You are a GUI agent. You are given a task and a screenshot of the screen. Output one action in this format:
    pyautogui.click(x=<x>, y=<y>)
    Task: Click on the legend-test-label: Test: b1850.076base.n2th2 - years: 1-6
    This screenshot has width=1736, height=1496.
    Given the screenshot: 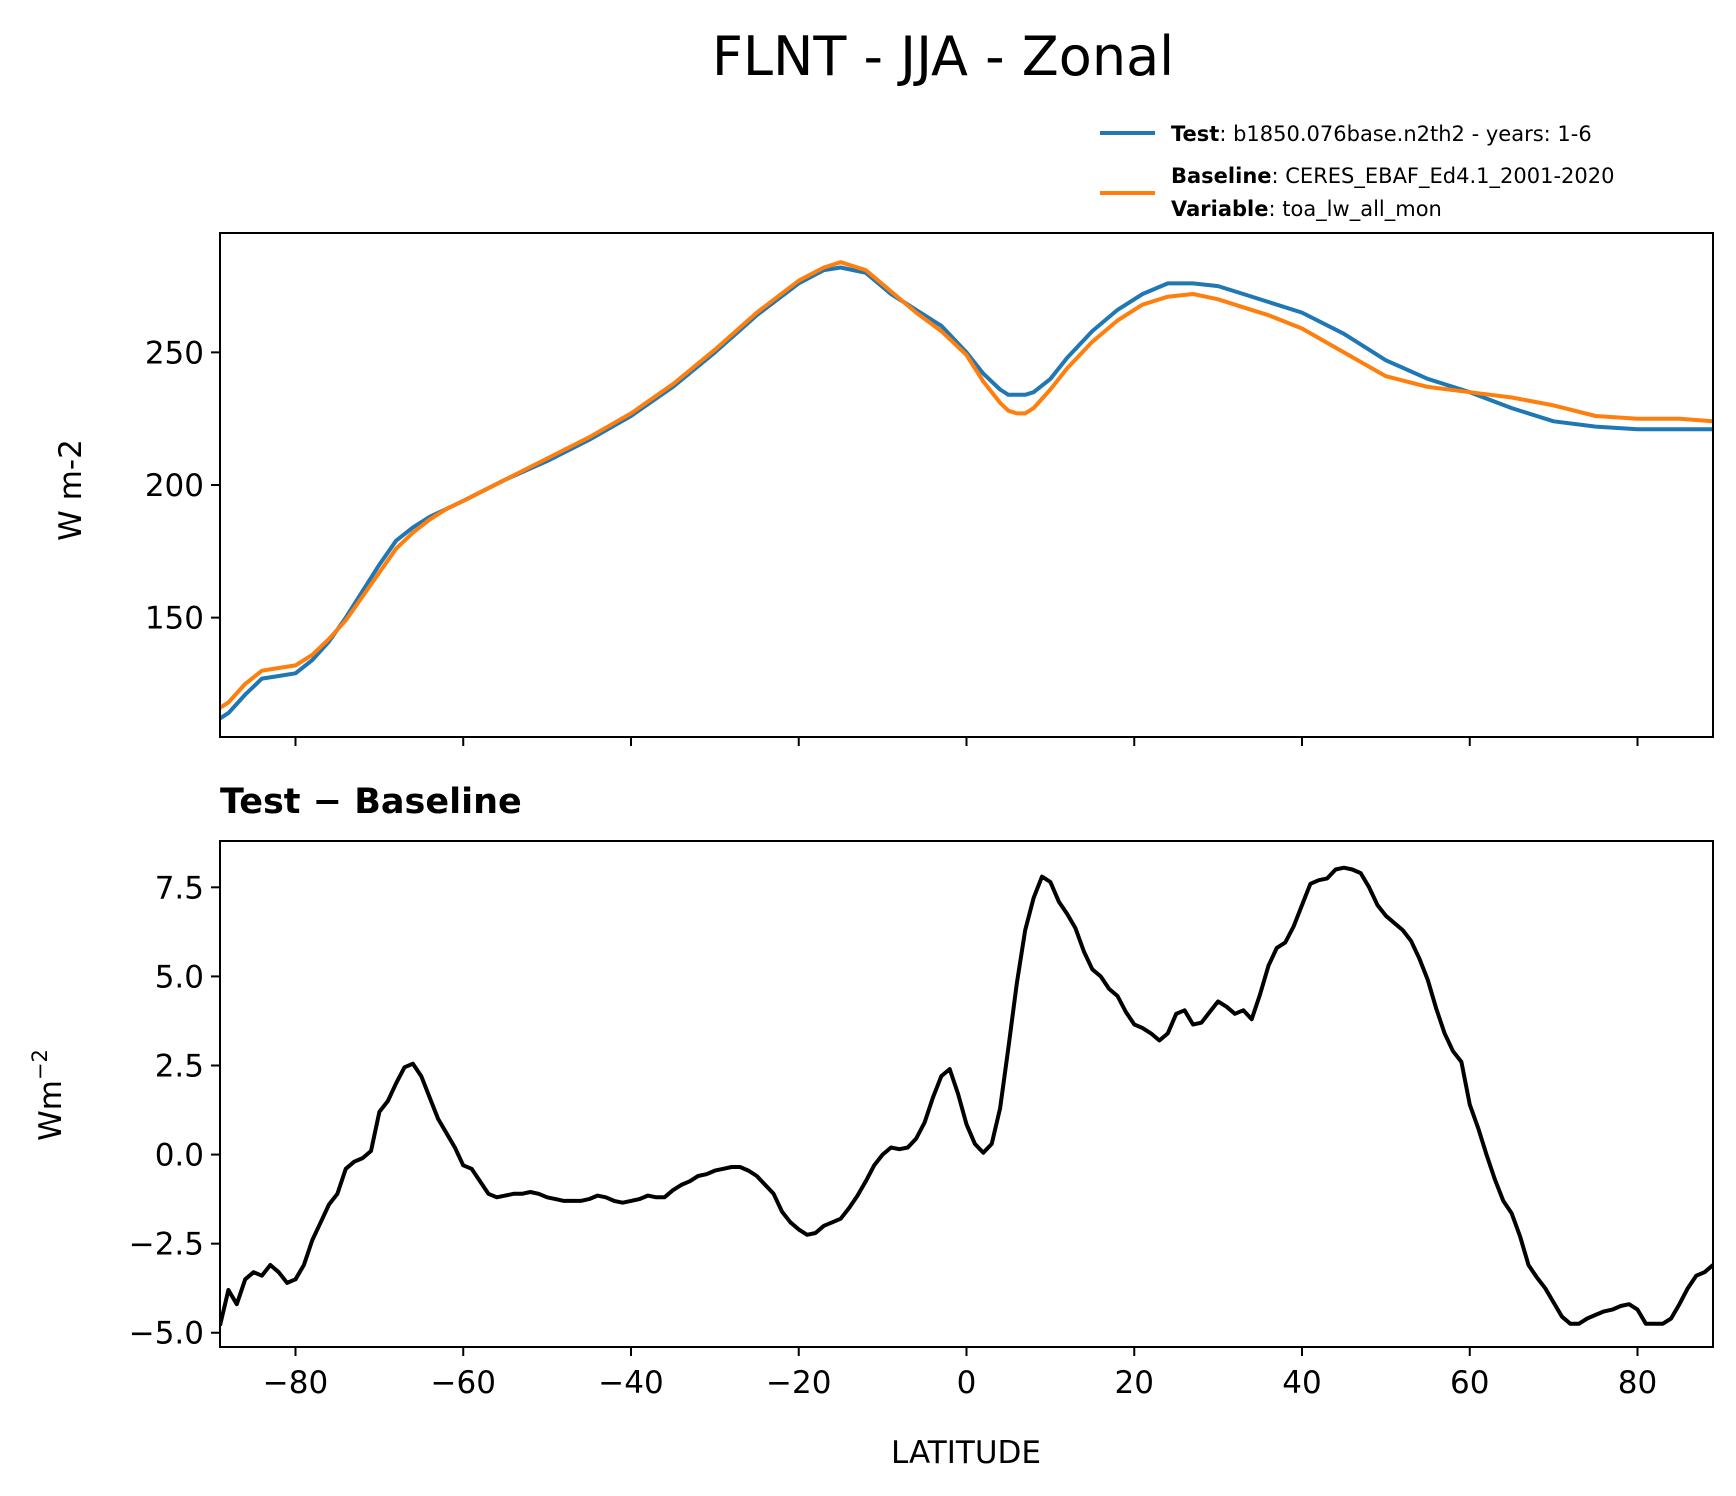 What is the action you would take?
    pyautogui.click(x=1381, y=134)
    